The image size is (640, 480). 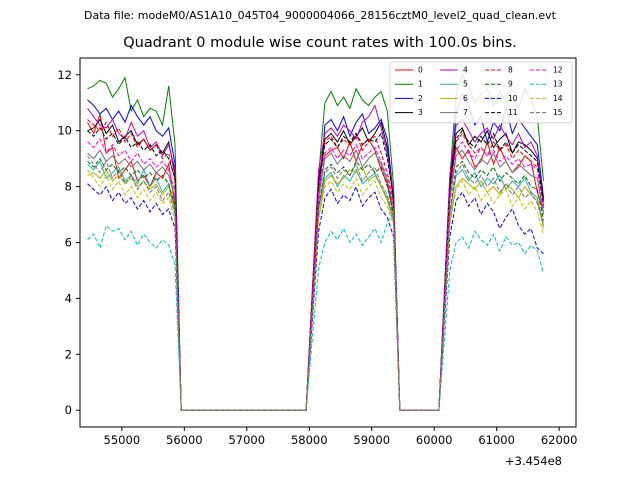 What do you see at coordinates (64, 131) in the screenshot?
I see `y-tick-label: 10` at bounding box center [64, 131].